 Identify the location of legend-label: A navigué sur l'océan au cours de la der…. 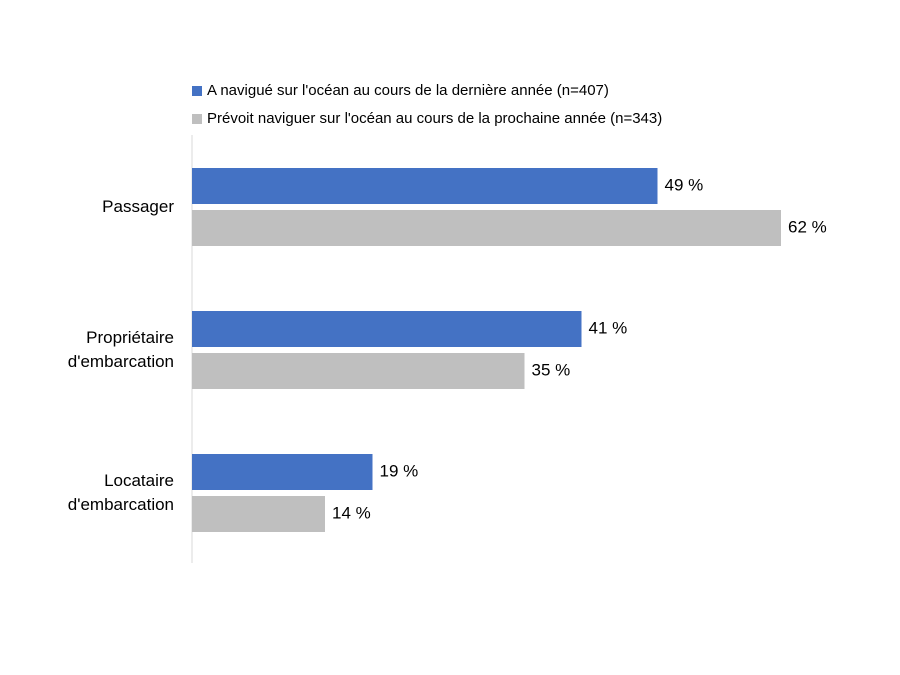
(408, 90).